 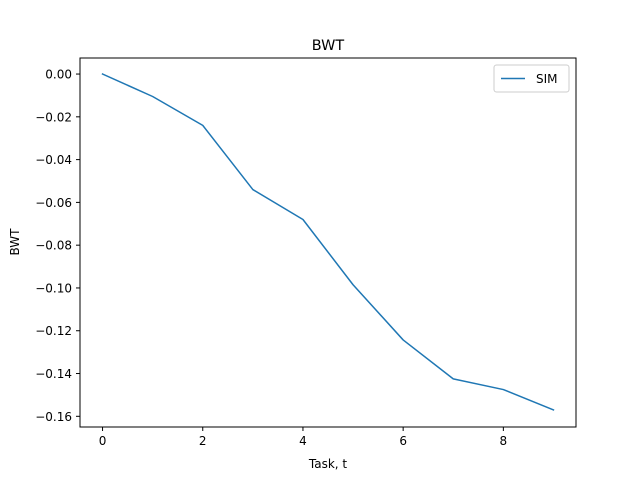 I want to click on x-tick-label: 2, so click(x=203, y=441).